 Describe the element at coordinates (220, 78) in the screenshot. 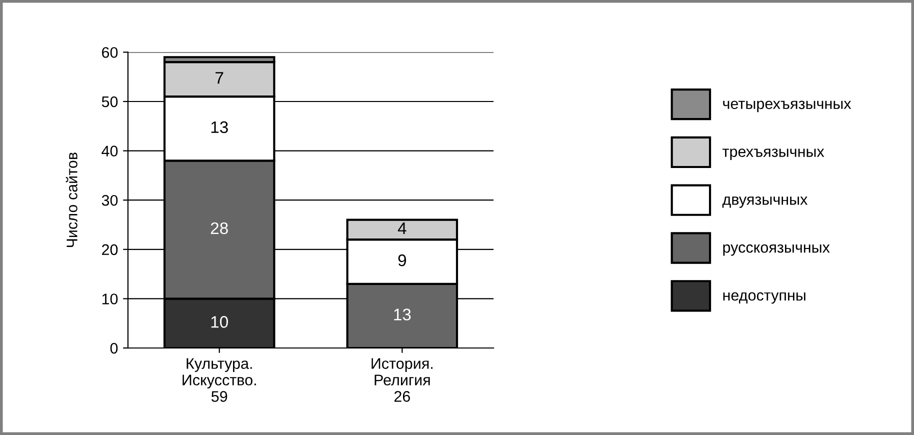

I see `data-label: 7` at that location.